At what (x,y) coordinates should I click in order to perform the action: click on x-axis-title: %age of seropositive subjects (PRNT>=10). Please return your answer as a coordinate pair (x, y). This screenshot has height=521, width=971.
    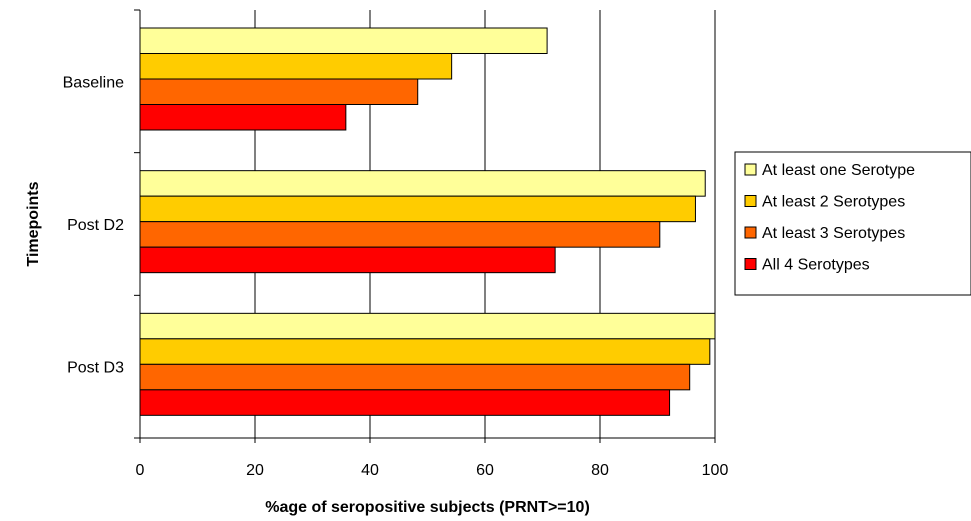
    Looking at the image, I should click on (427, 507).